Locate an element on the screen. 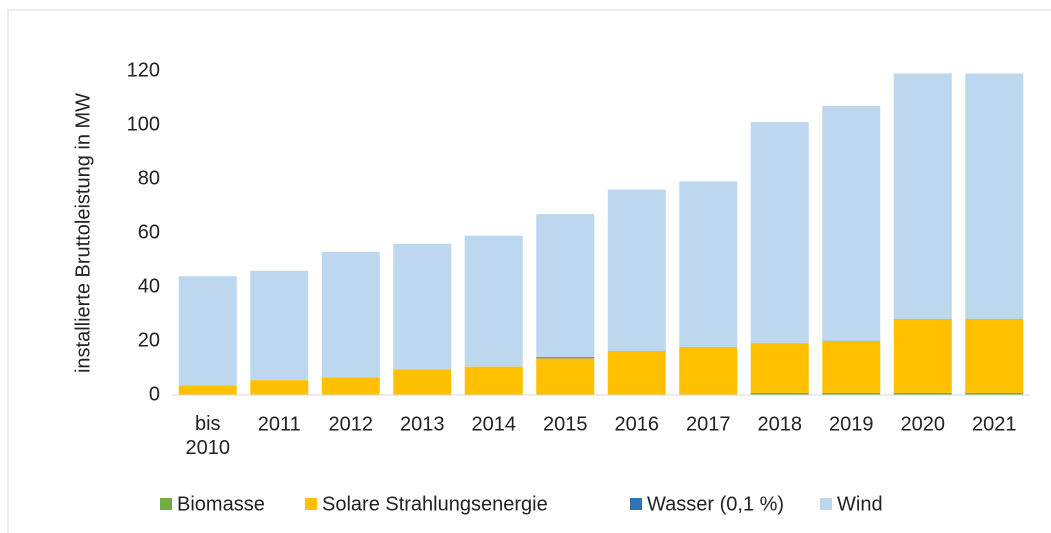 The height and width of the screenshot is (533, 1051). legend-label: Solare Strahlungsenergie is located at coordinates (435, 504).